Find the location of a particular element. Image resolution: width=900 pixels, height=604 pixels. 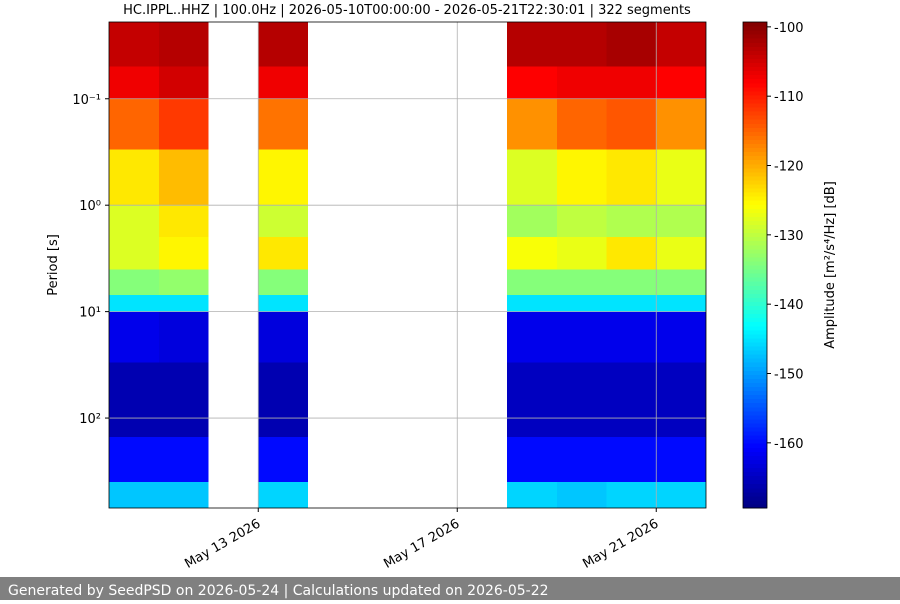

x-tick-label: May 21 2026 is located at coordinates (620, 543).